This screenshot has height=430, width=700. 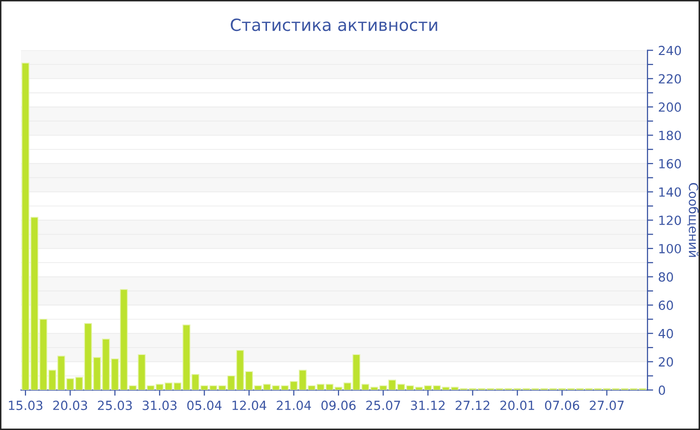 What do you see at coordinates (70, 405) in the screenshot?
I see `x-tick-label: 20.03` at bounding box center [70, 405].